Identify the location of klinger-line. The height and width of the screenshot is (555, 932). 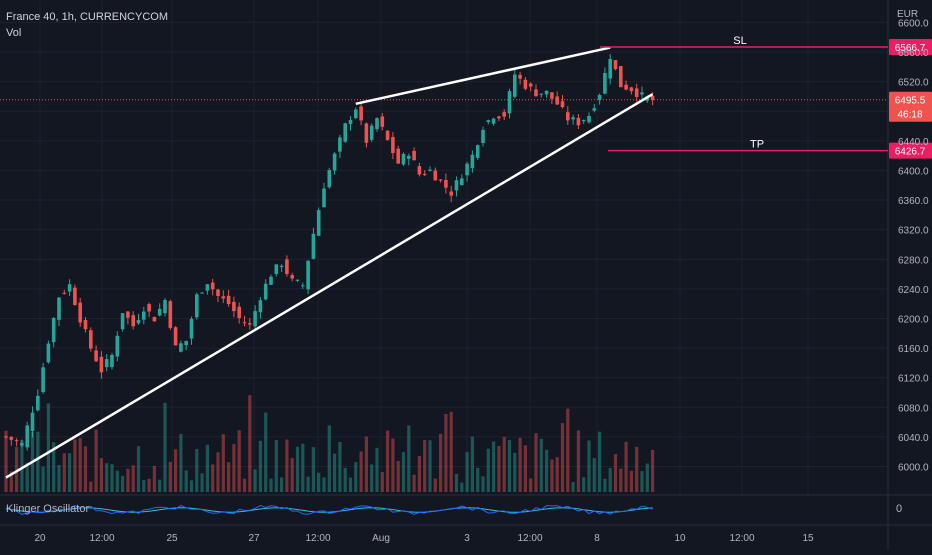
(329, 509).